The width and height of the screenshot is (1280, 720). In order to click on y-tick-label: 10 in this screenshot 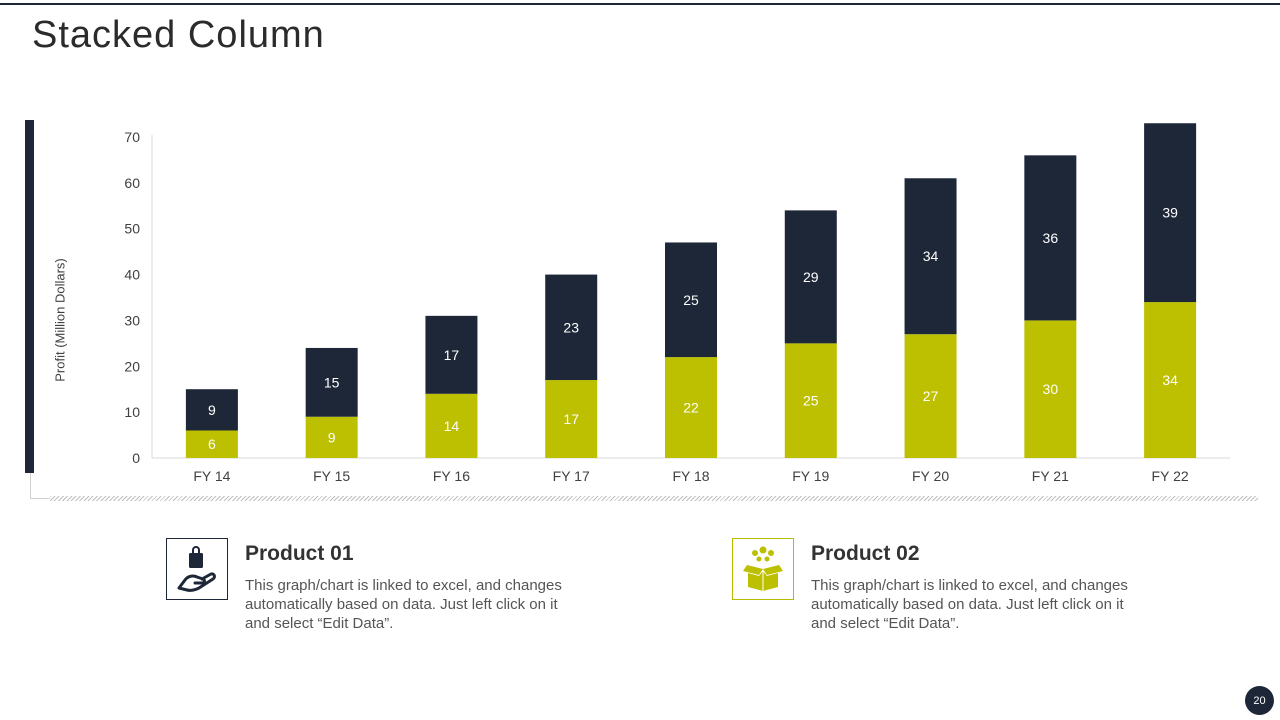, I will do `click(132, 412)`.